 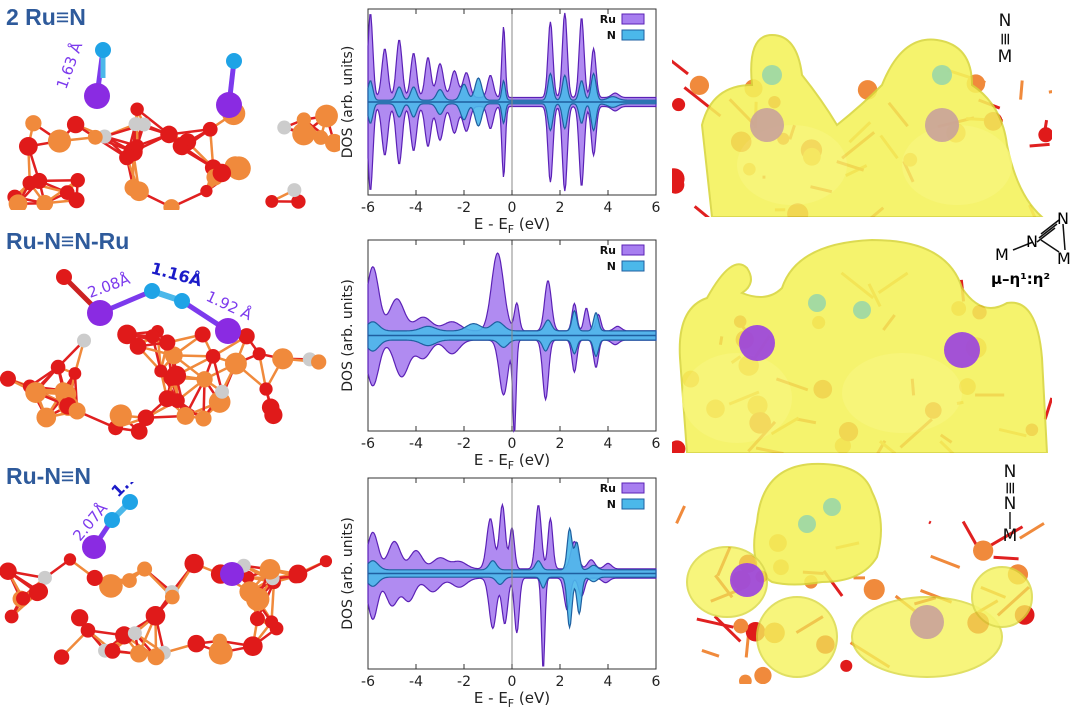 I want to click on notation-hapticity: μ–η¹:η², so click(x=1020, y=279).